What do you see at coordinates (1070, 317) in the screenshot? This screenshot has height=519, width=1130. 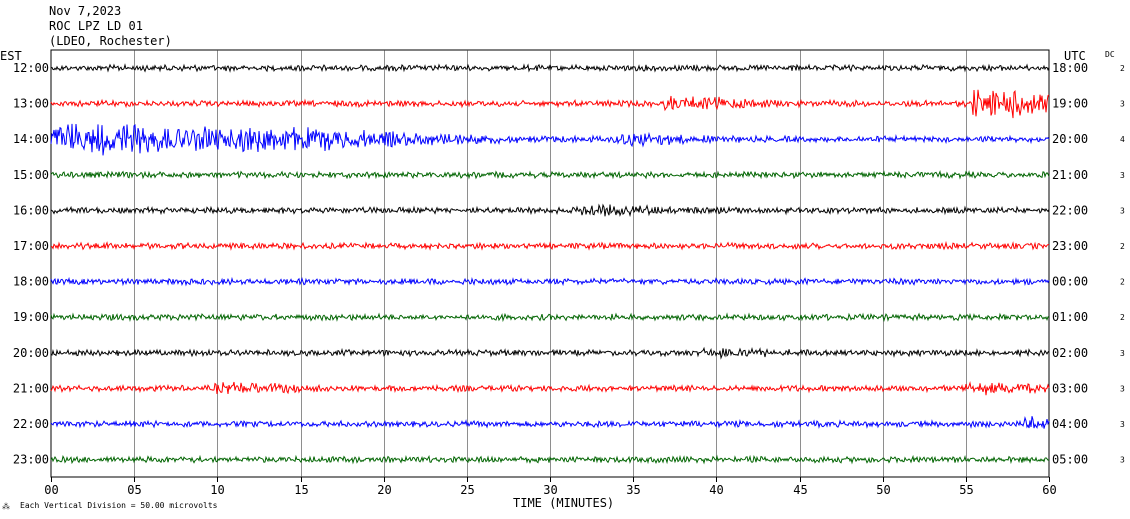 I see `utc-tick-label: 01:00` at bounding box center [1070, 317].